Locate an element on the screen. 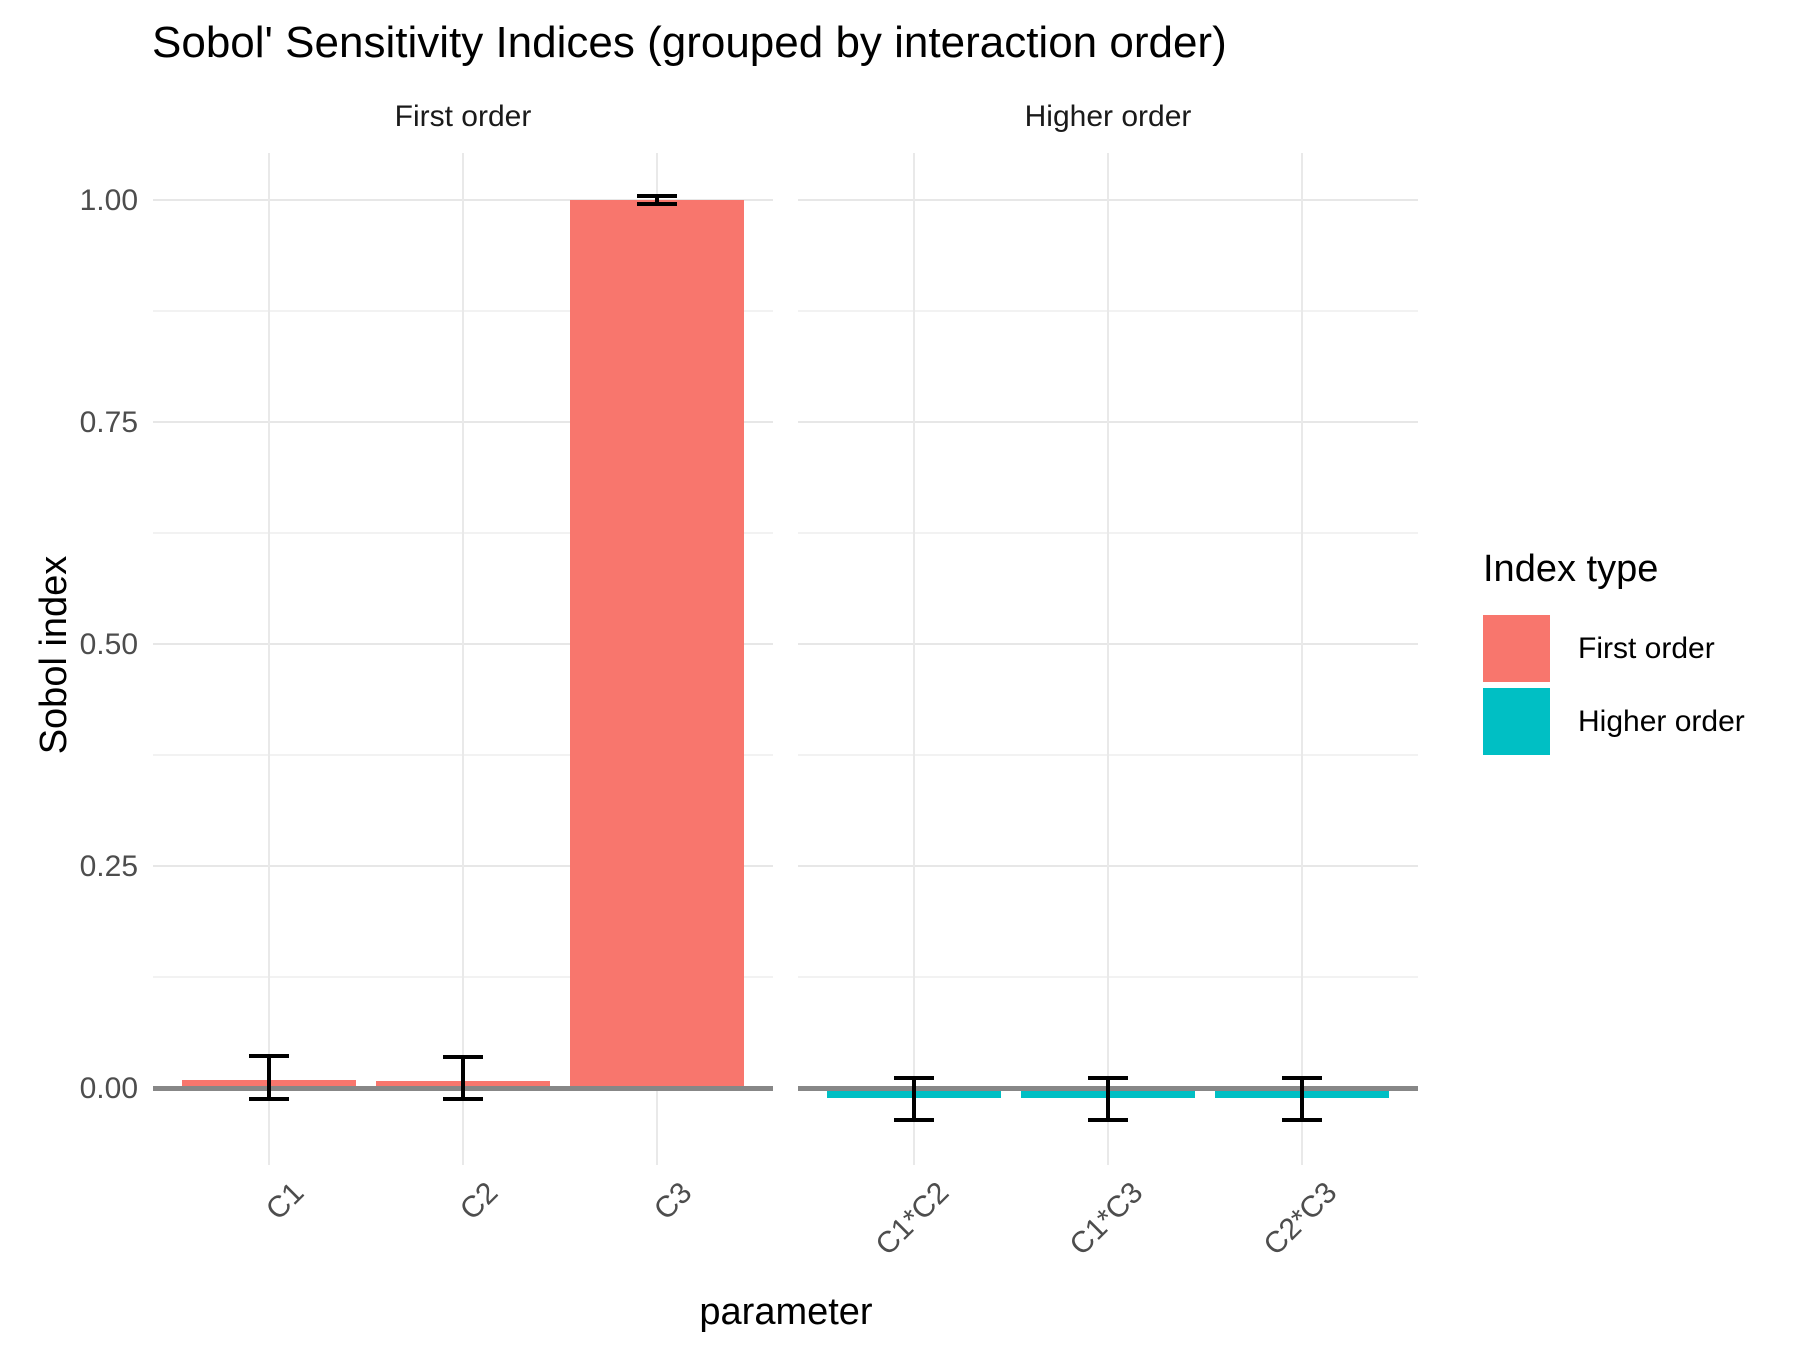 The height and width of the screenshot is (1350, 1800). legend-title: Index type is located at coordinates (1571, 569).